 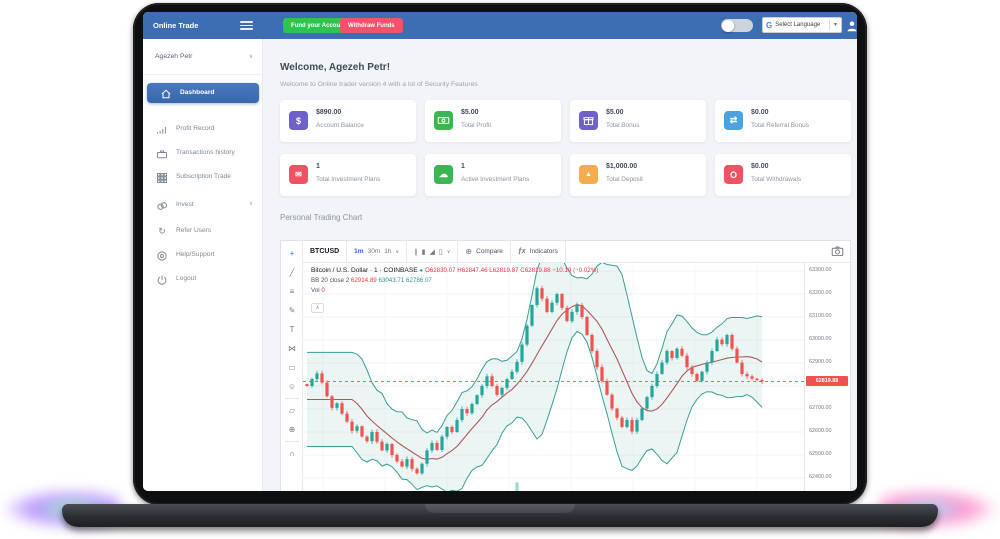 What do you see at coordinates (203, 153) in the screenshot?
I see `sidebar-item-transactions-history: Transactions history` at bounding box center [203, 153].